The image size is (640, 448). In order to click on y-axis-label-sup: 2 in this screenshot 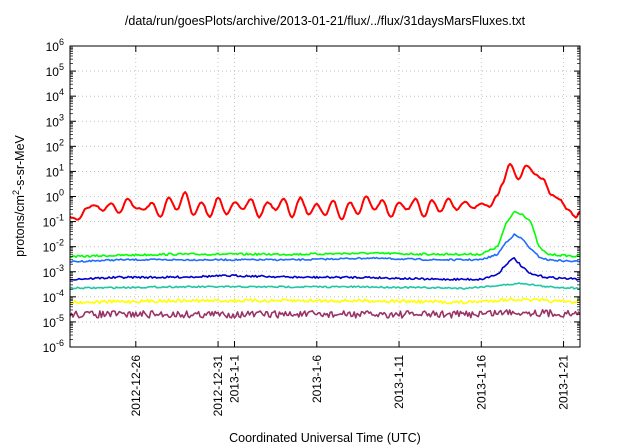, I will do `click(16, 192)`.